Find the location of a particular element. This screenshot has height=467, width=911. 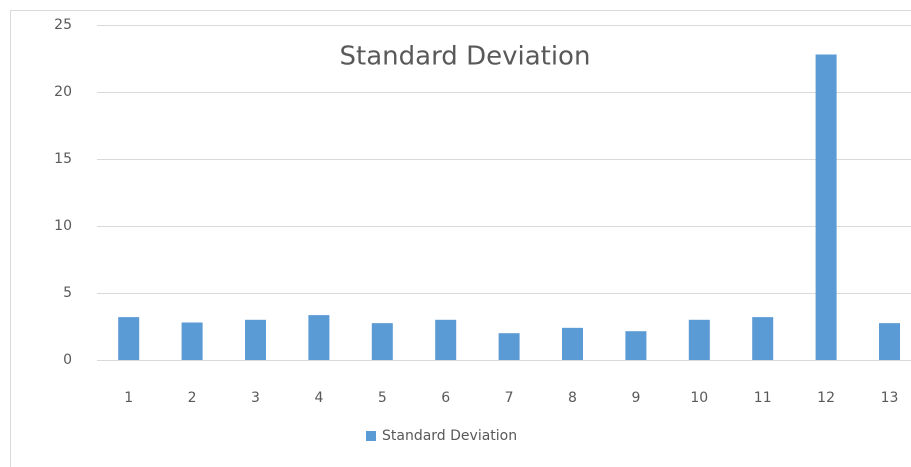

y-tick-label: 5 is located at coordinates (67, 293).